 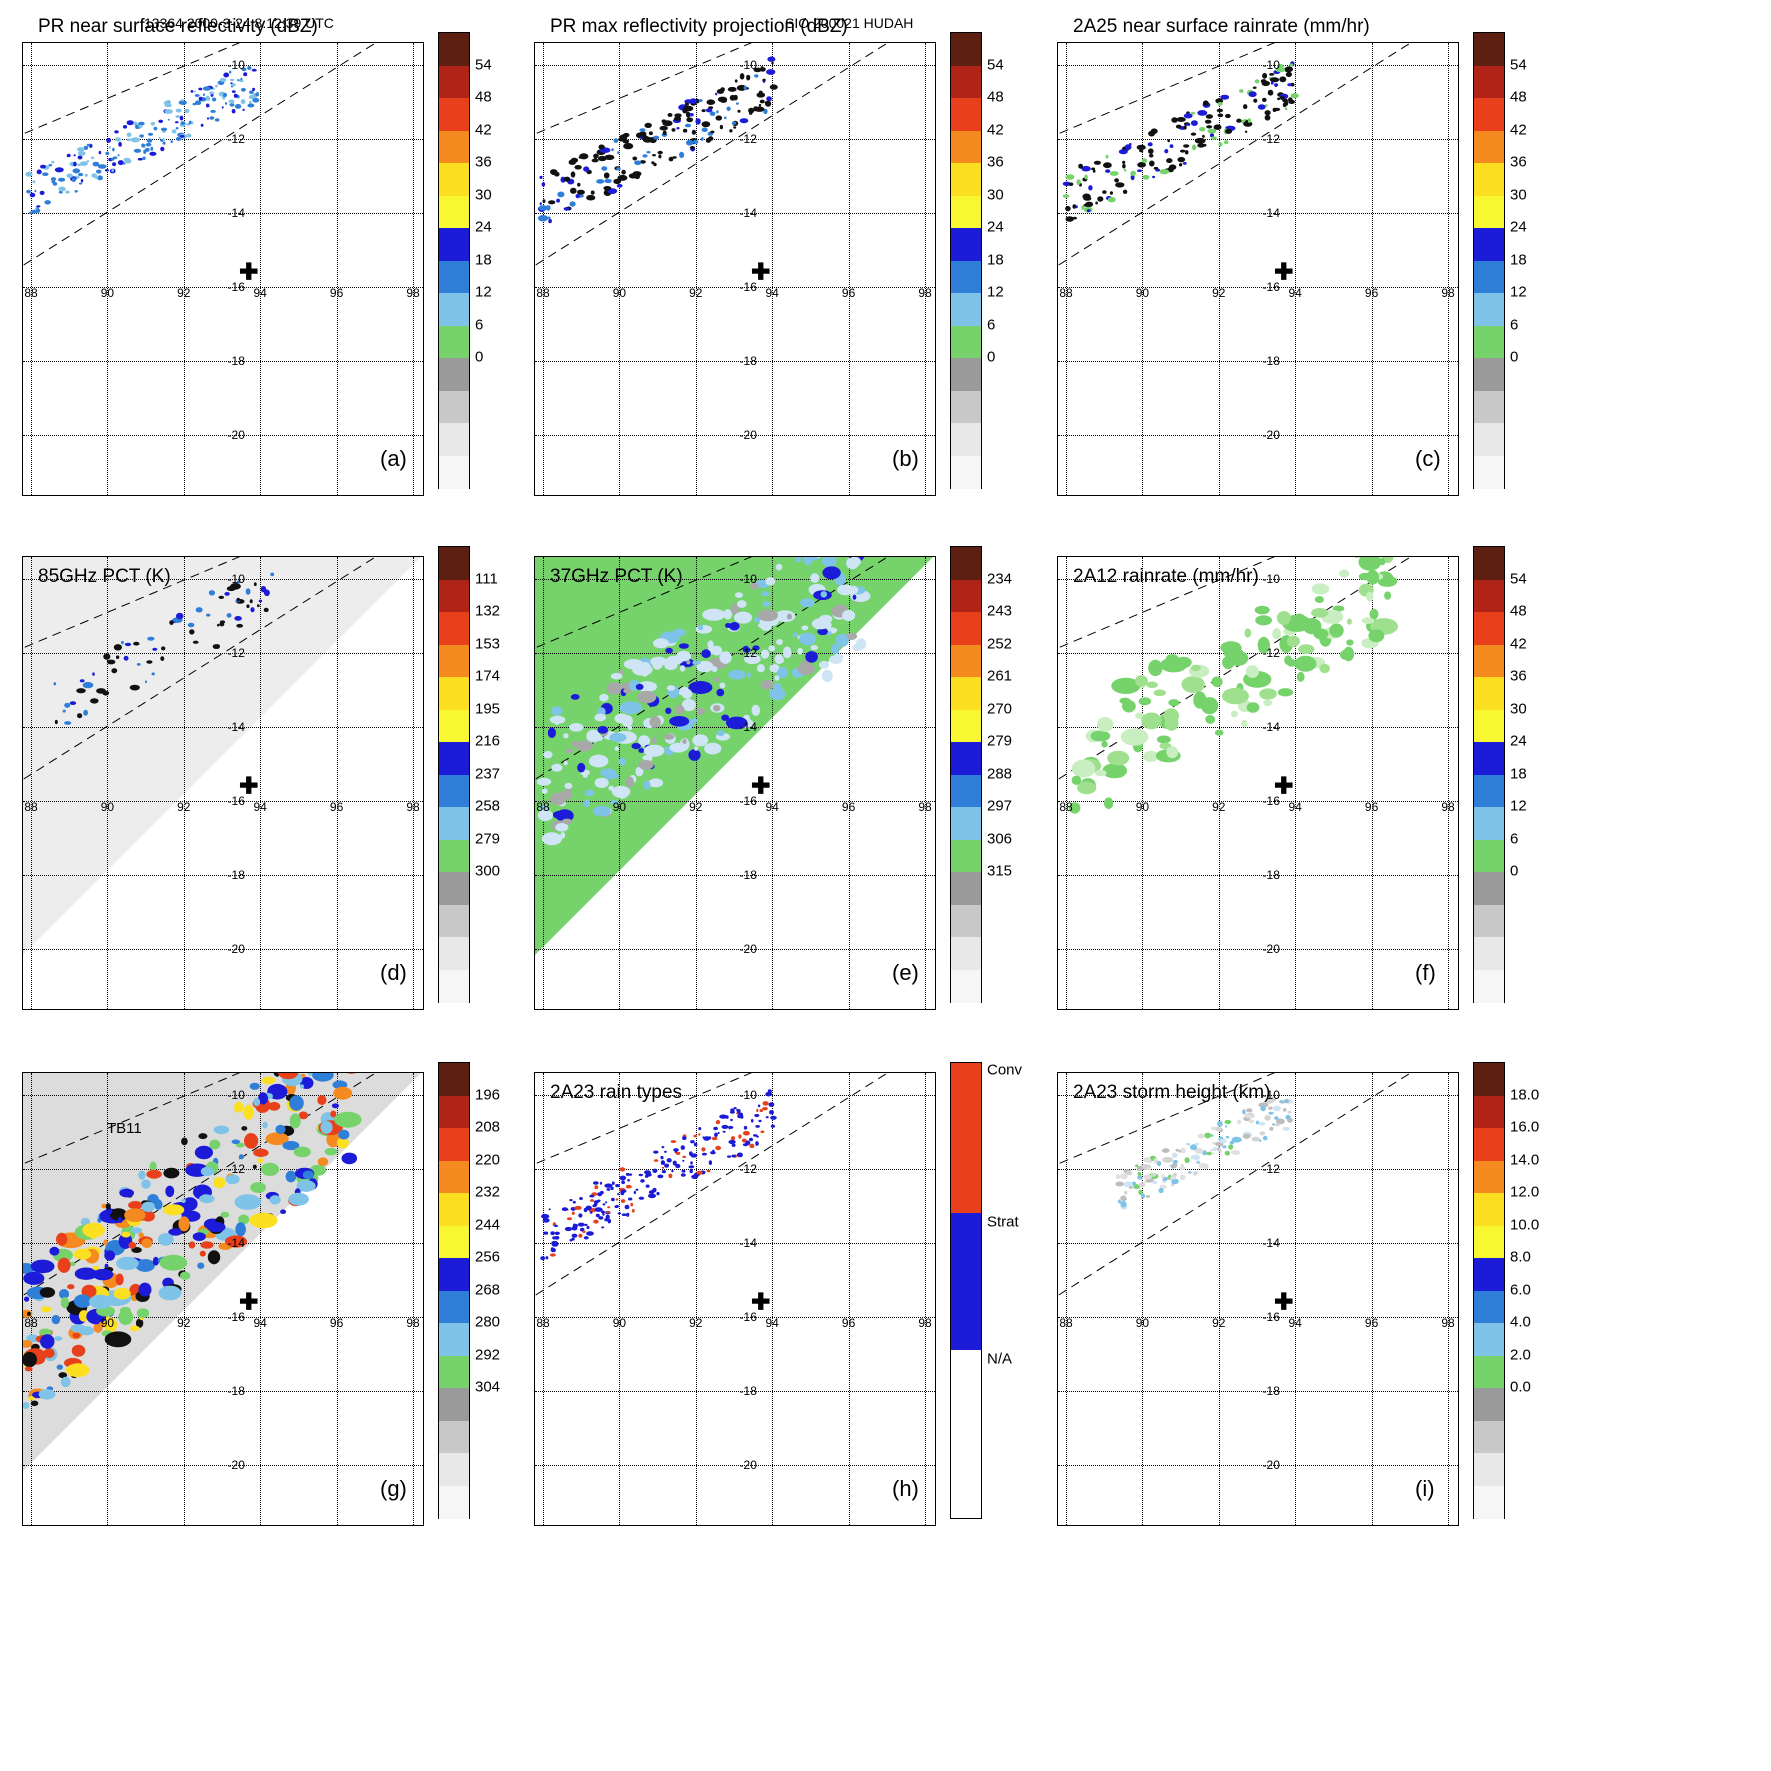 I want to click on colorbar-tick-label: 14.0, so click(x=1525, y=1159).